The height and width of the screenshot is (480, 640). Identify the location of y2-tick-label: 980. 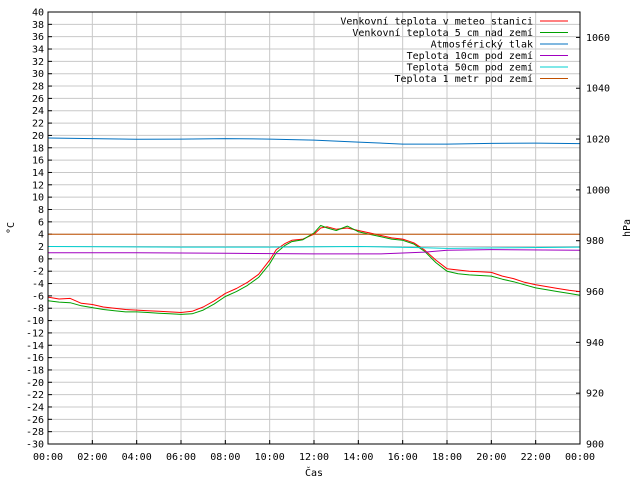
(595, 241).